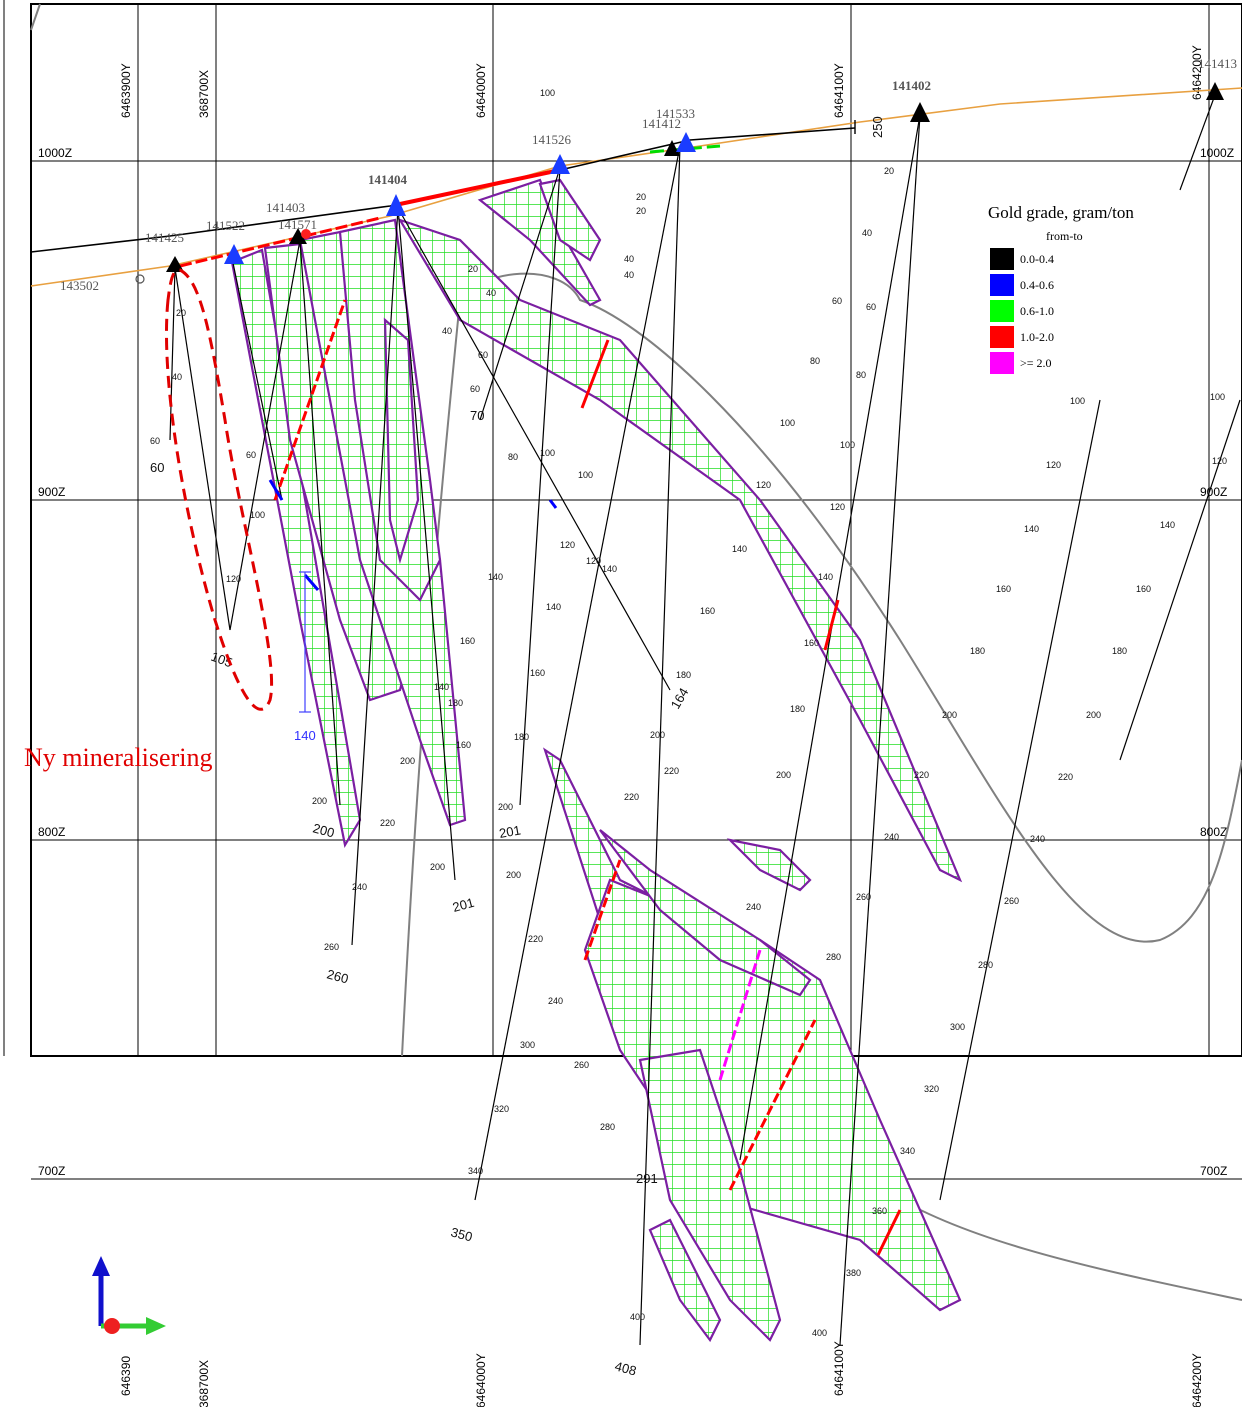 Image resolution: width=1242 pixels, height=1407 pixels. Describe the element at coordinates (156, 1326) in the screenshot. I see `north-arrow-icon` at that location.